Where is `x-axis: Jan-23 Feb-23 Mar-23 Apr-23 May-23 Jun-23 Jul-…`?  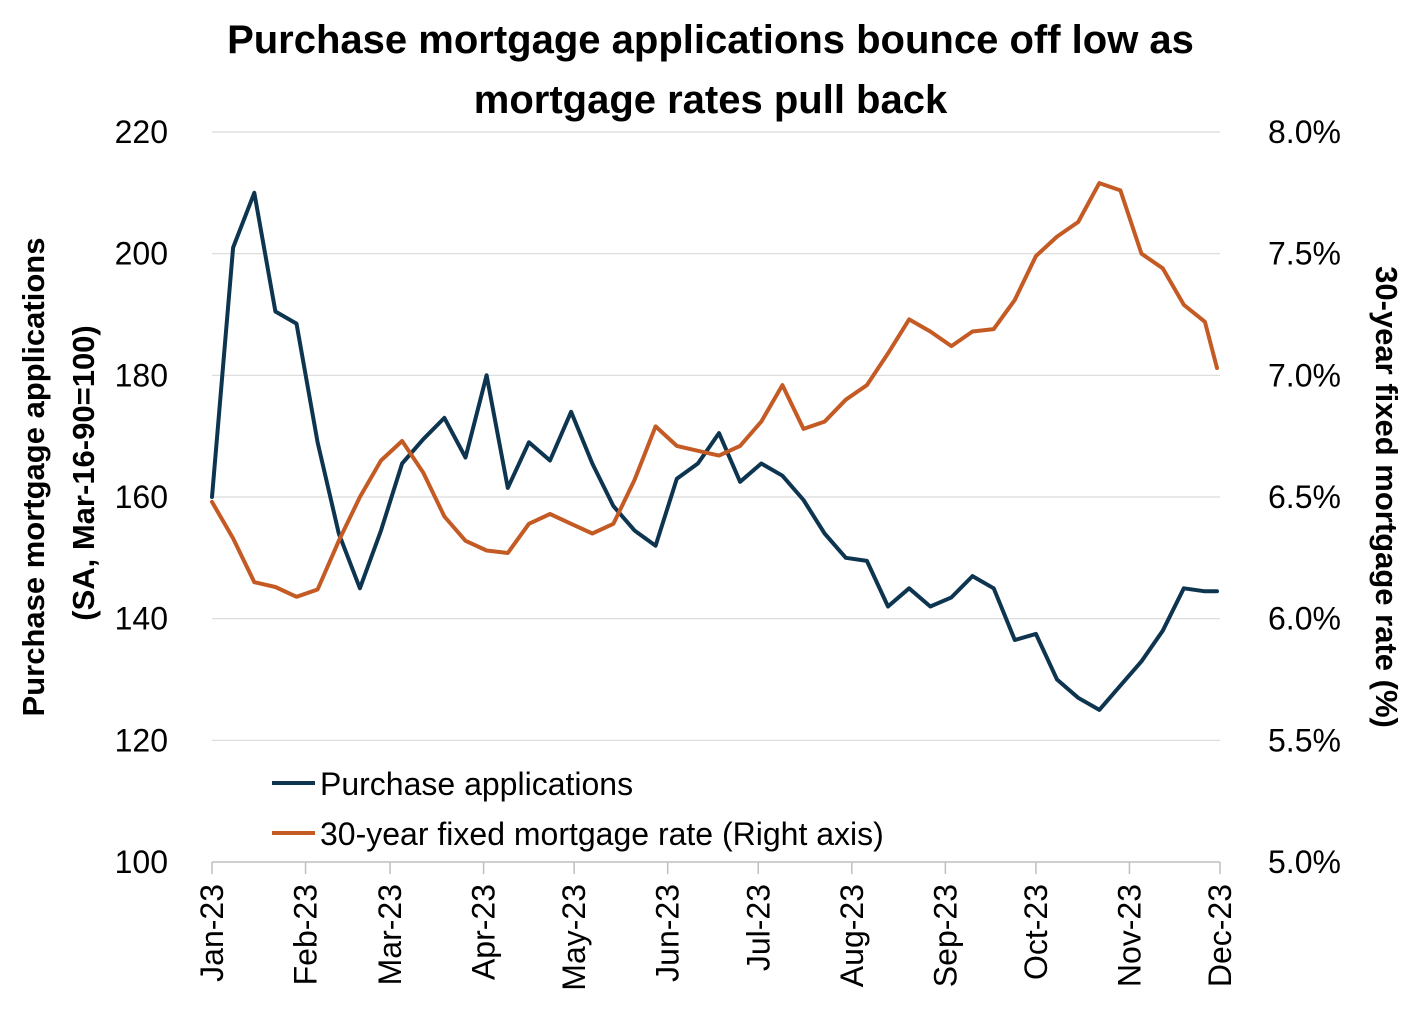
x-axis: Jan-23 Feb-23 Mar-23 Apr-23 May-23 Jun-23 Jul-… is located at coordinates (716, 926).